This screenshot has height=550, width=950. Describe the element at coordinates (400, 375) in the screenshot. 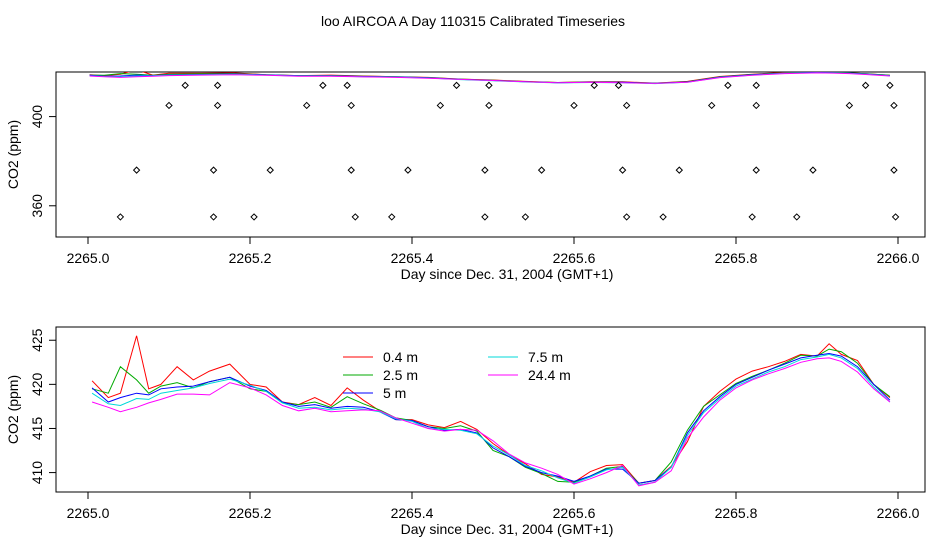

I see `legend-label: 2.5 m` at that location.